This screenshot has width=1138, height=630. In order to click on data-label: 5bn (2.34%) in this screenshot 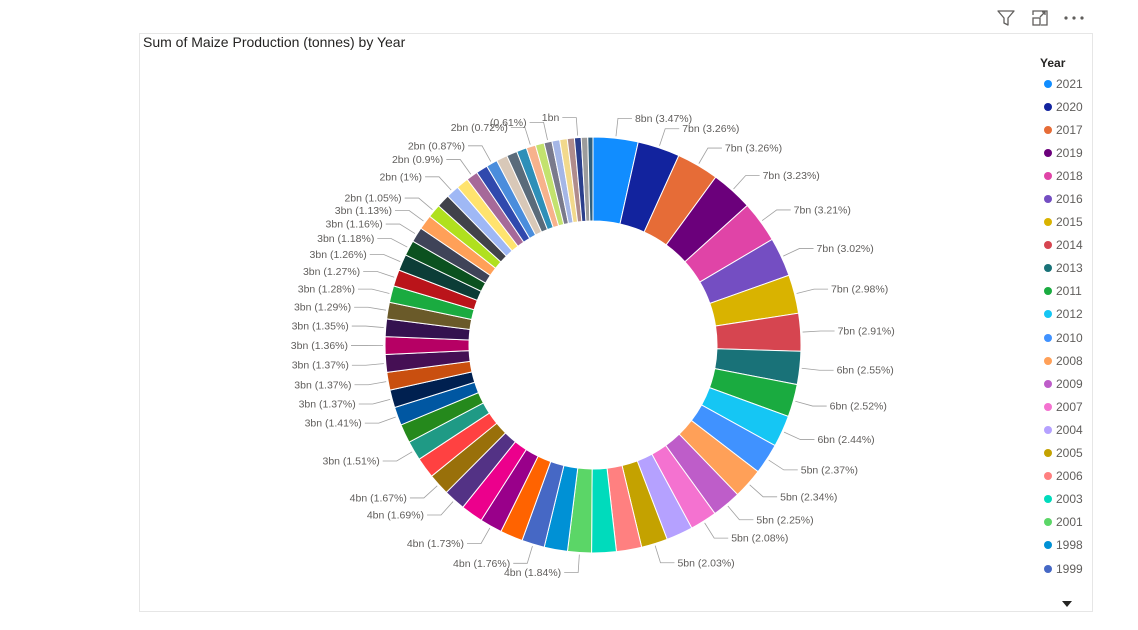, I will do `click(808, 497)`.